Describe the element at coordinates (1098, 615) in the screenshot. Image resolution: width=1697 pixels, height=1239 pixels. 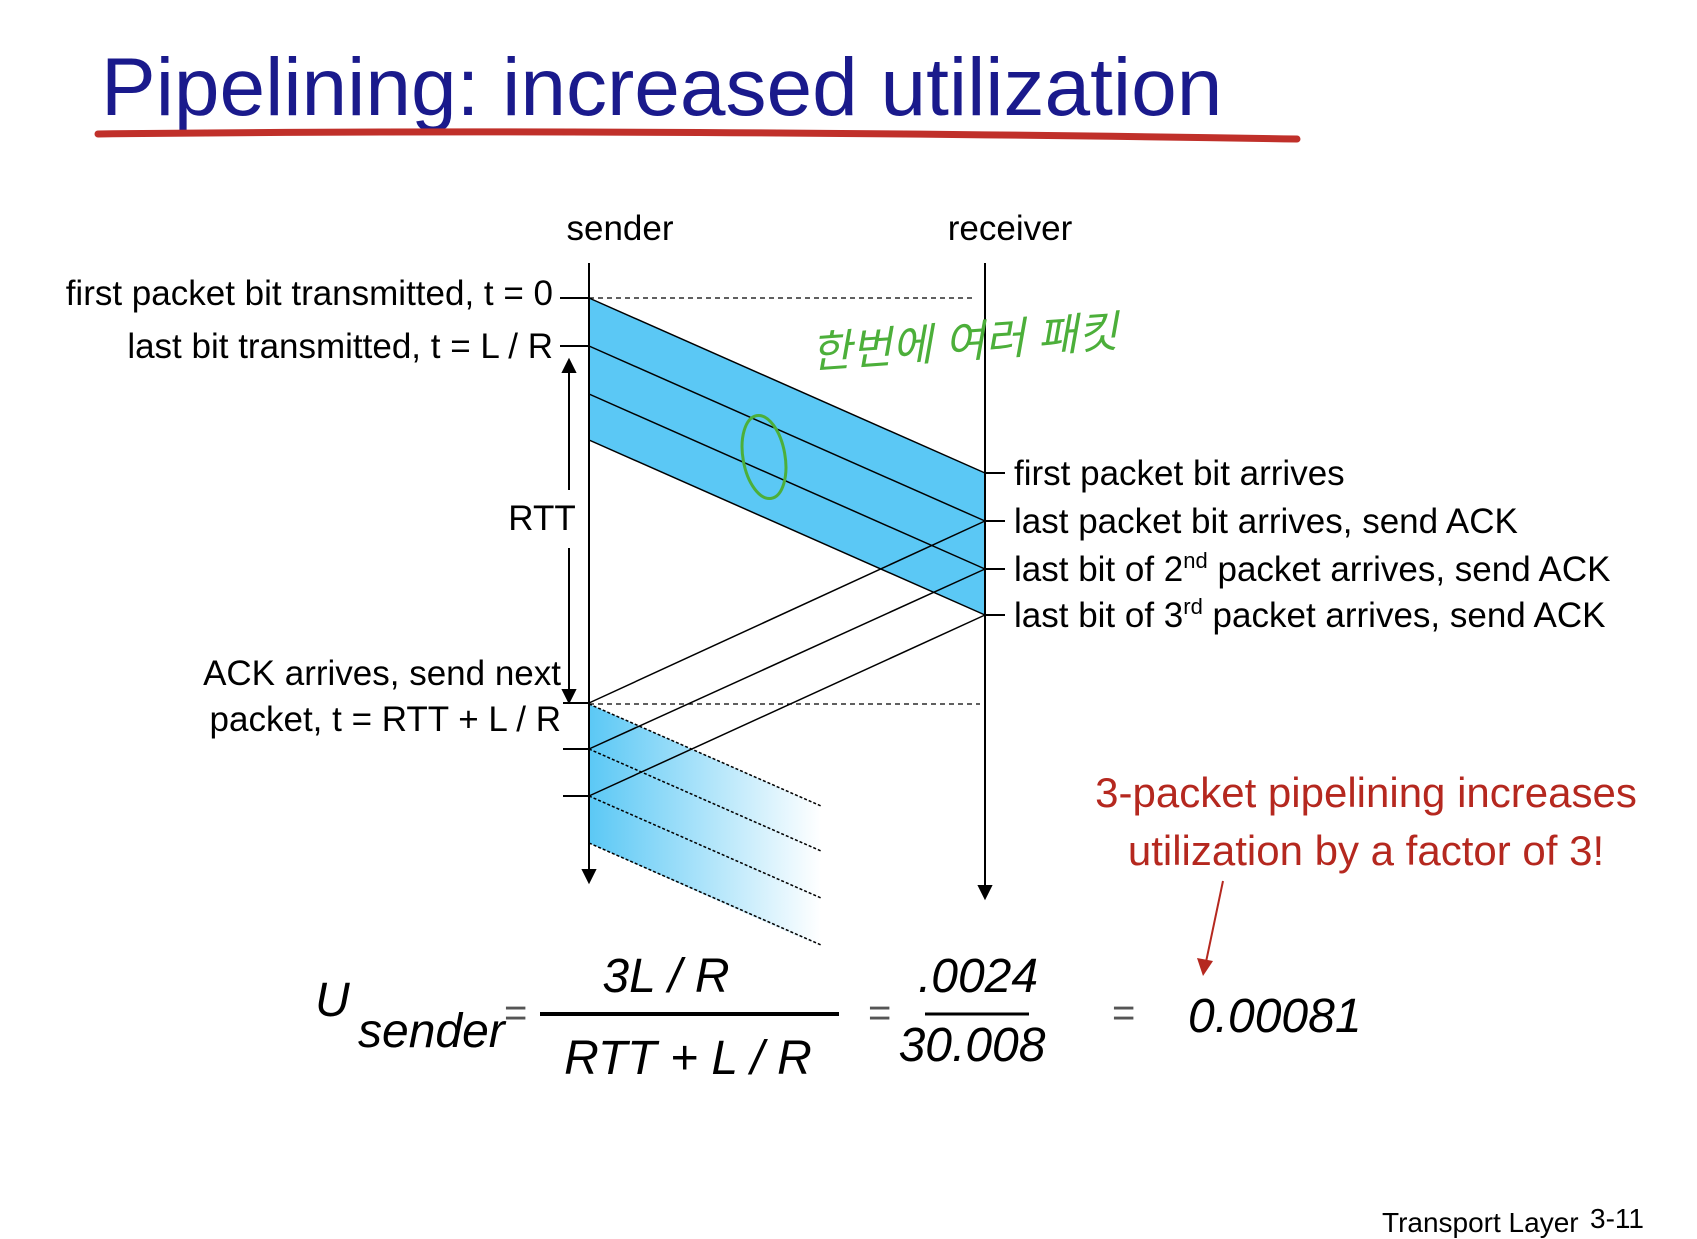
I see `label-text: last bit of 3` at that location.